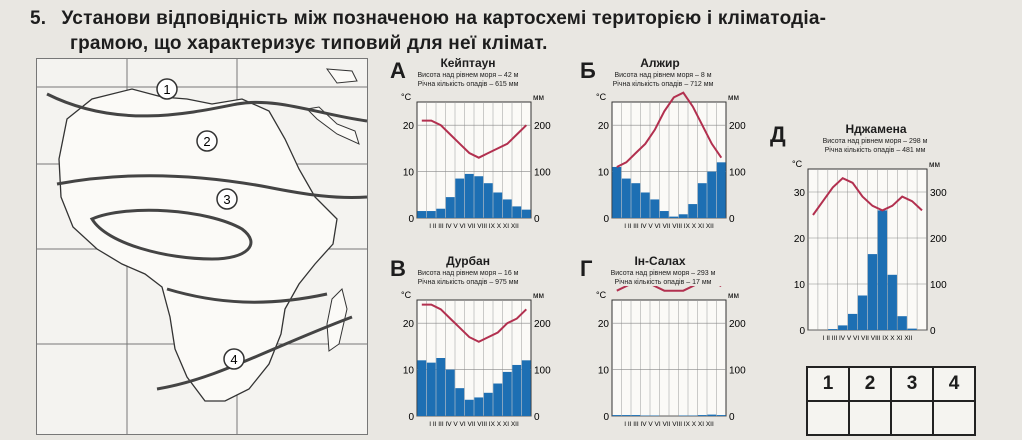  I want to click on diagram-city-d: Нджамена, so click(876, 129).